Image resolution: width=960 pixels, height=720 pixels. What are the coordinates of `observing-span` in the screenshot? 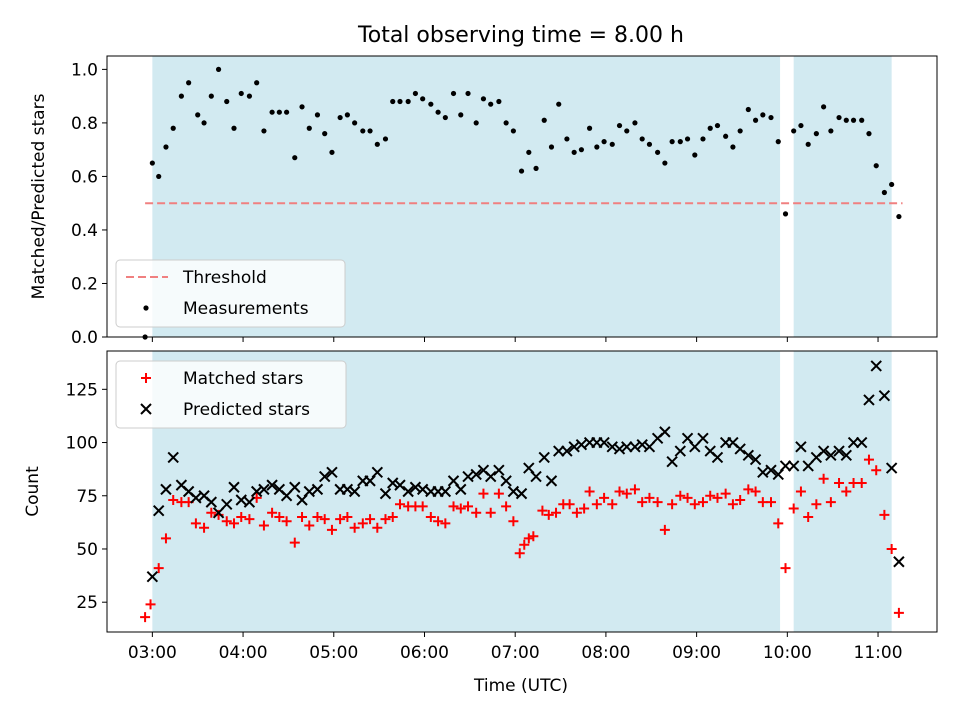 It's located at (842, 196).